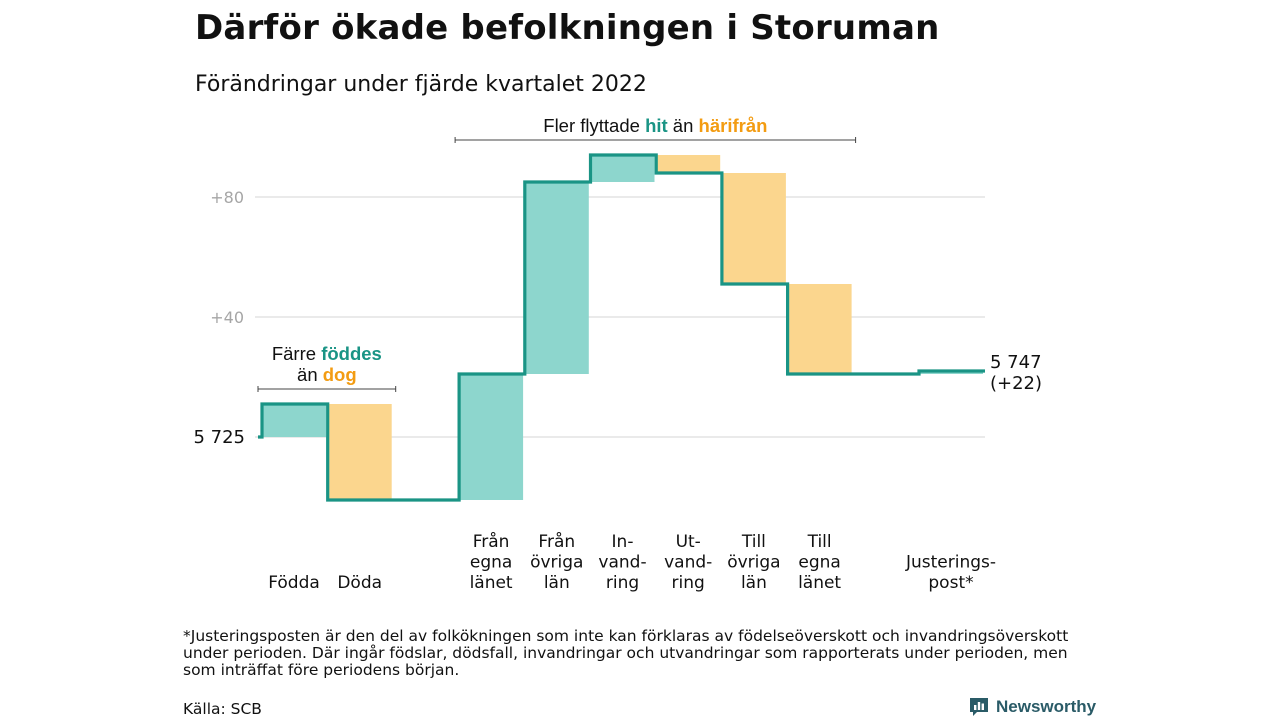  I want to click on category-label: Från övriga län, so click(556, 562).